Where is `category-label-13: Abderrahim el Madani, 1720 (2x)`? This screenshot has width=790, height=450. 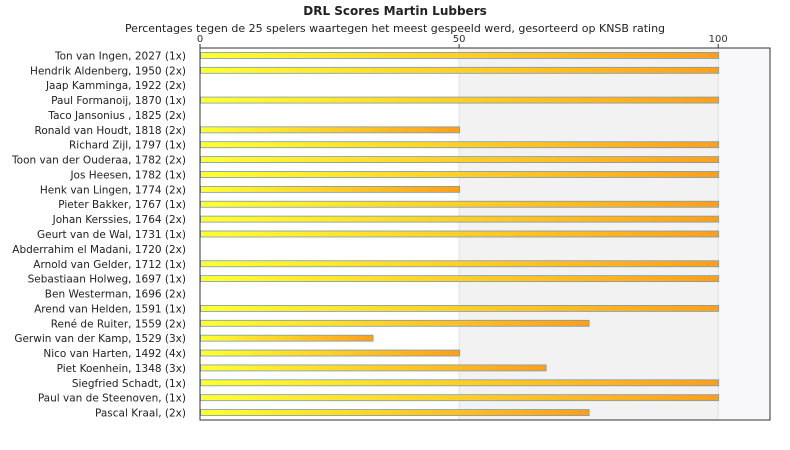 category-label-13: Abderrahim el Madani, 1720 (2x) is located at coordinates (99, 250).